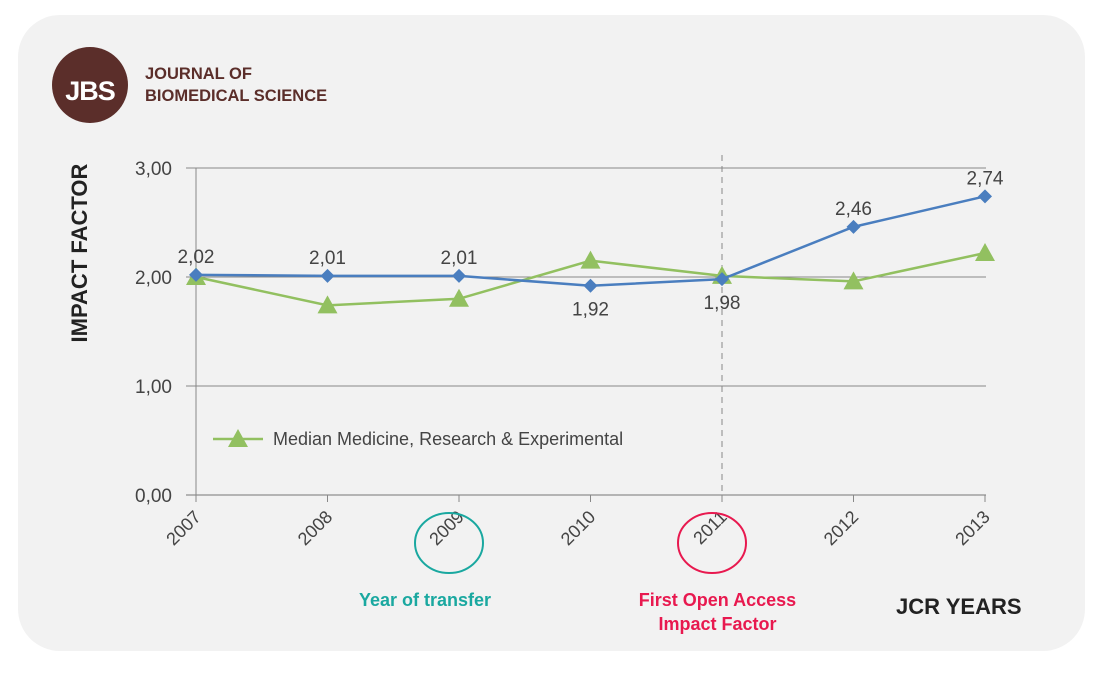 The image size is (1105, 678). I want to click on annotation-2011: First Open Access Impact Factor, so click(717, 612).